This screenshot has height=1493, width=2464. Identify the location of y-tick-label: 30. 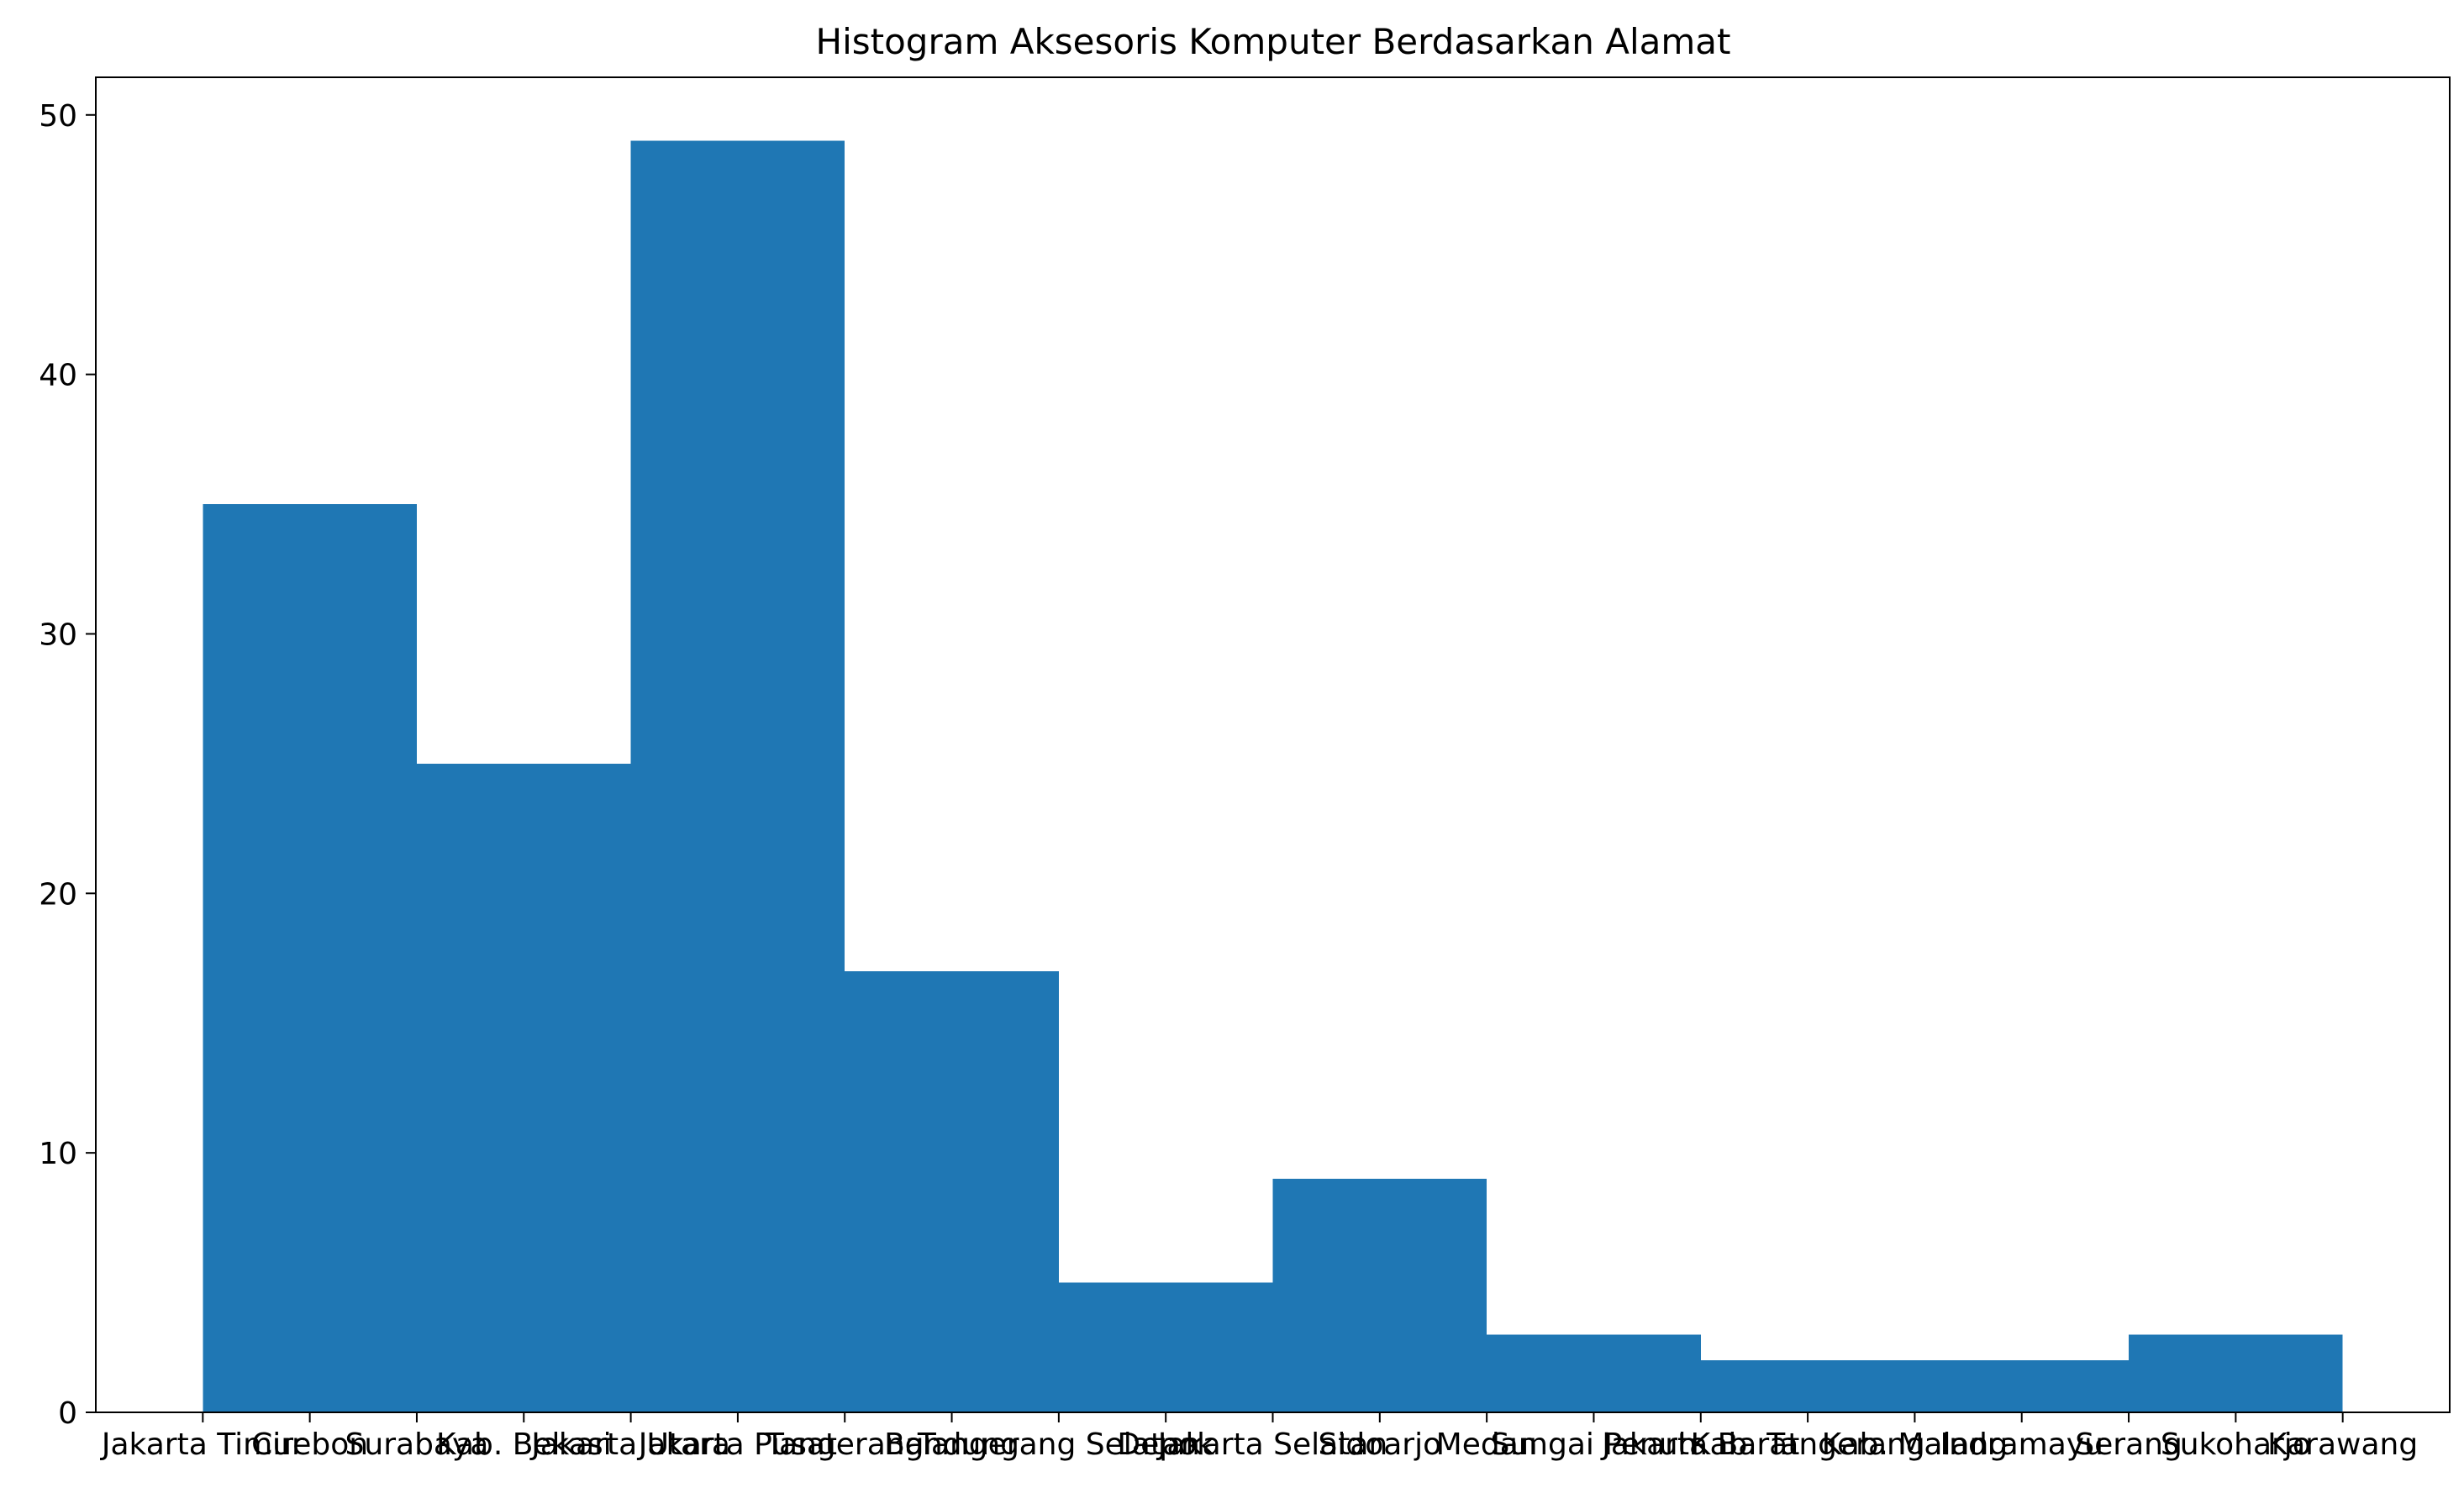
(58, 635).